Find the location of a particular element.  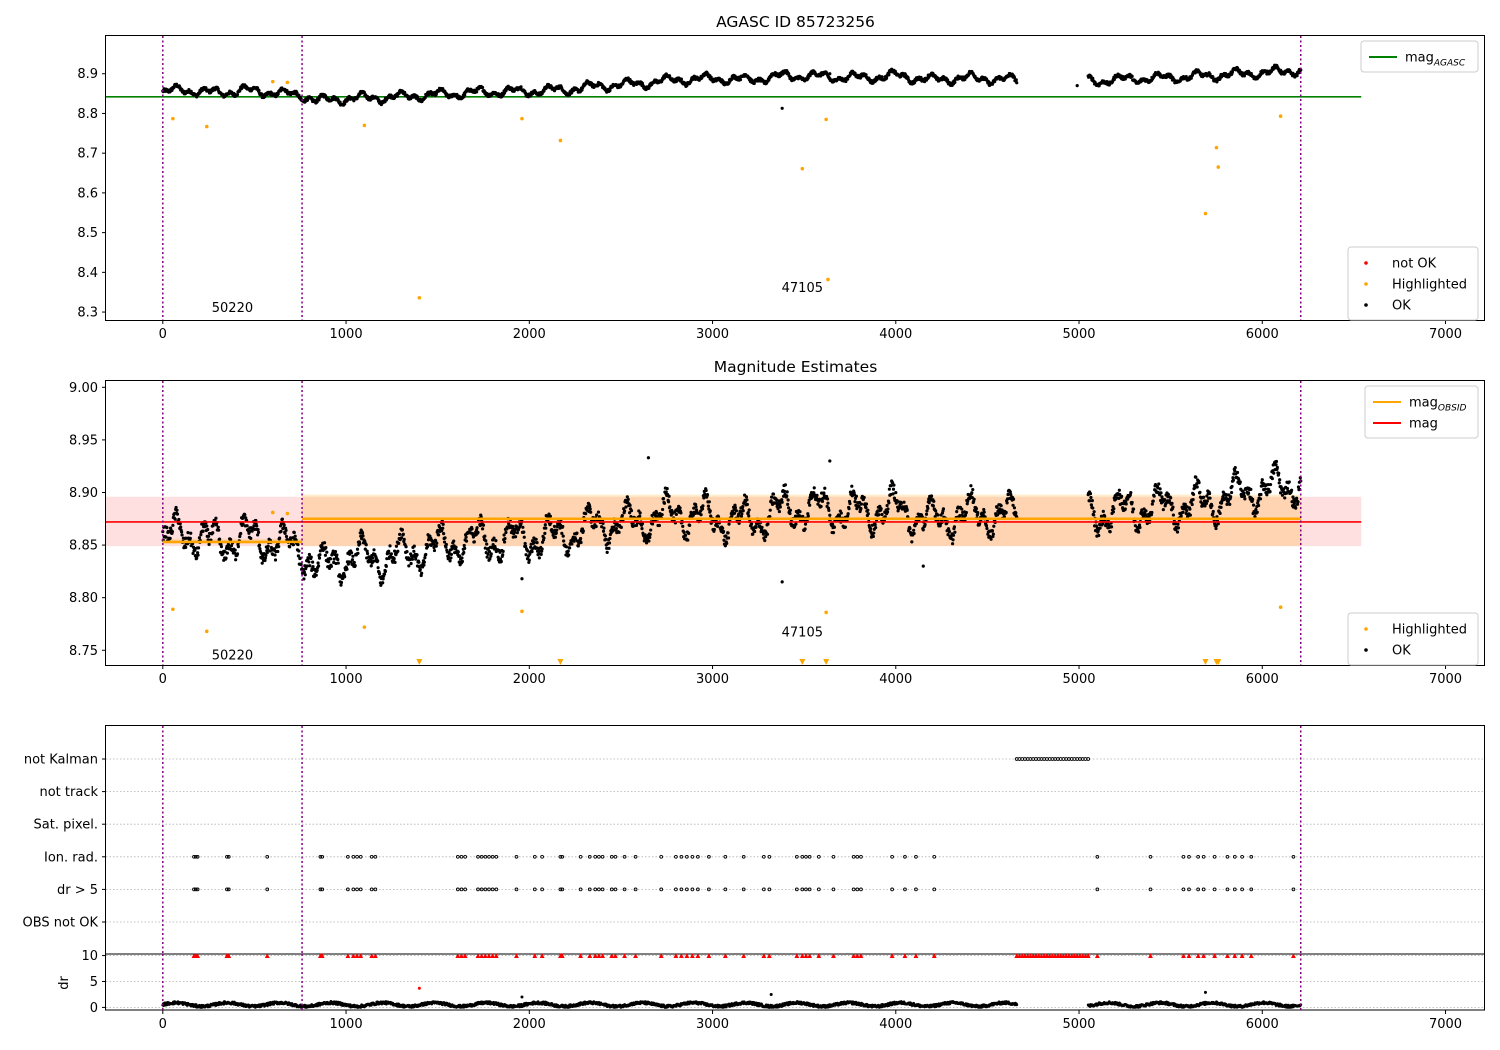

flags-panel-row-label: OBS not OK is located at coordinates (61, 923).